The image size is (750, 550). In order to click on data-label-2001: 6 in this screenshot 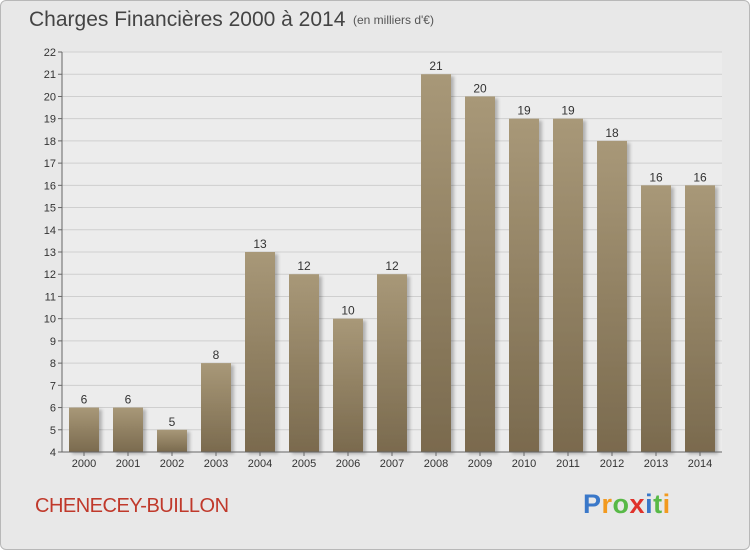, I will do `click(128, 400)`.